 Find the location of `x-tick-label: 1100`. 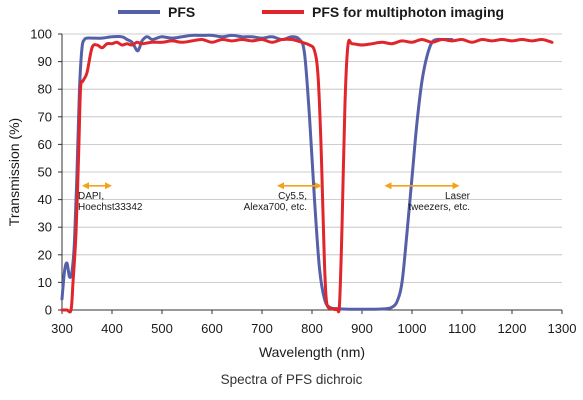

x-tick-label: 1100 is located at coordinates (462, 328).